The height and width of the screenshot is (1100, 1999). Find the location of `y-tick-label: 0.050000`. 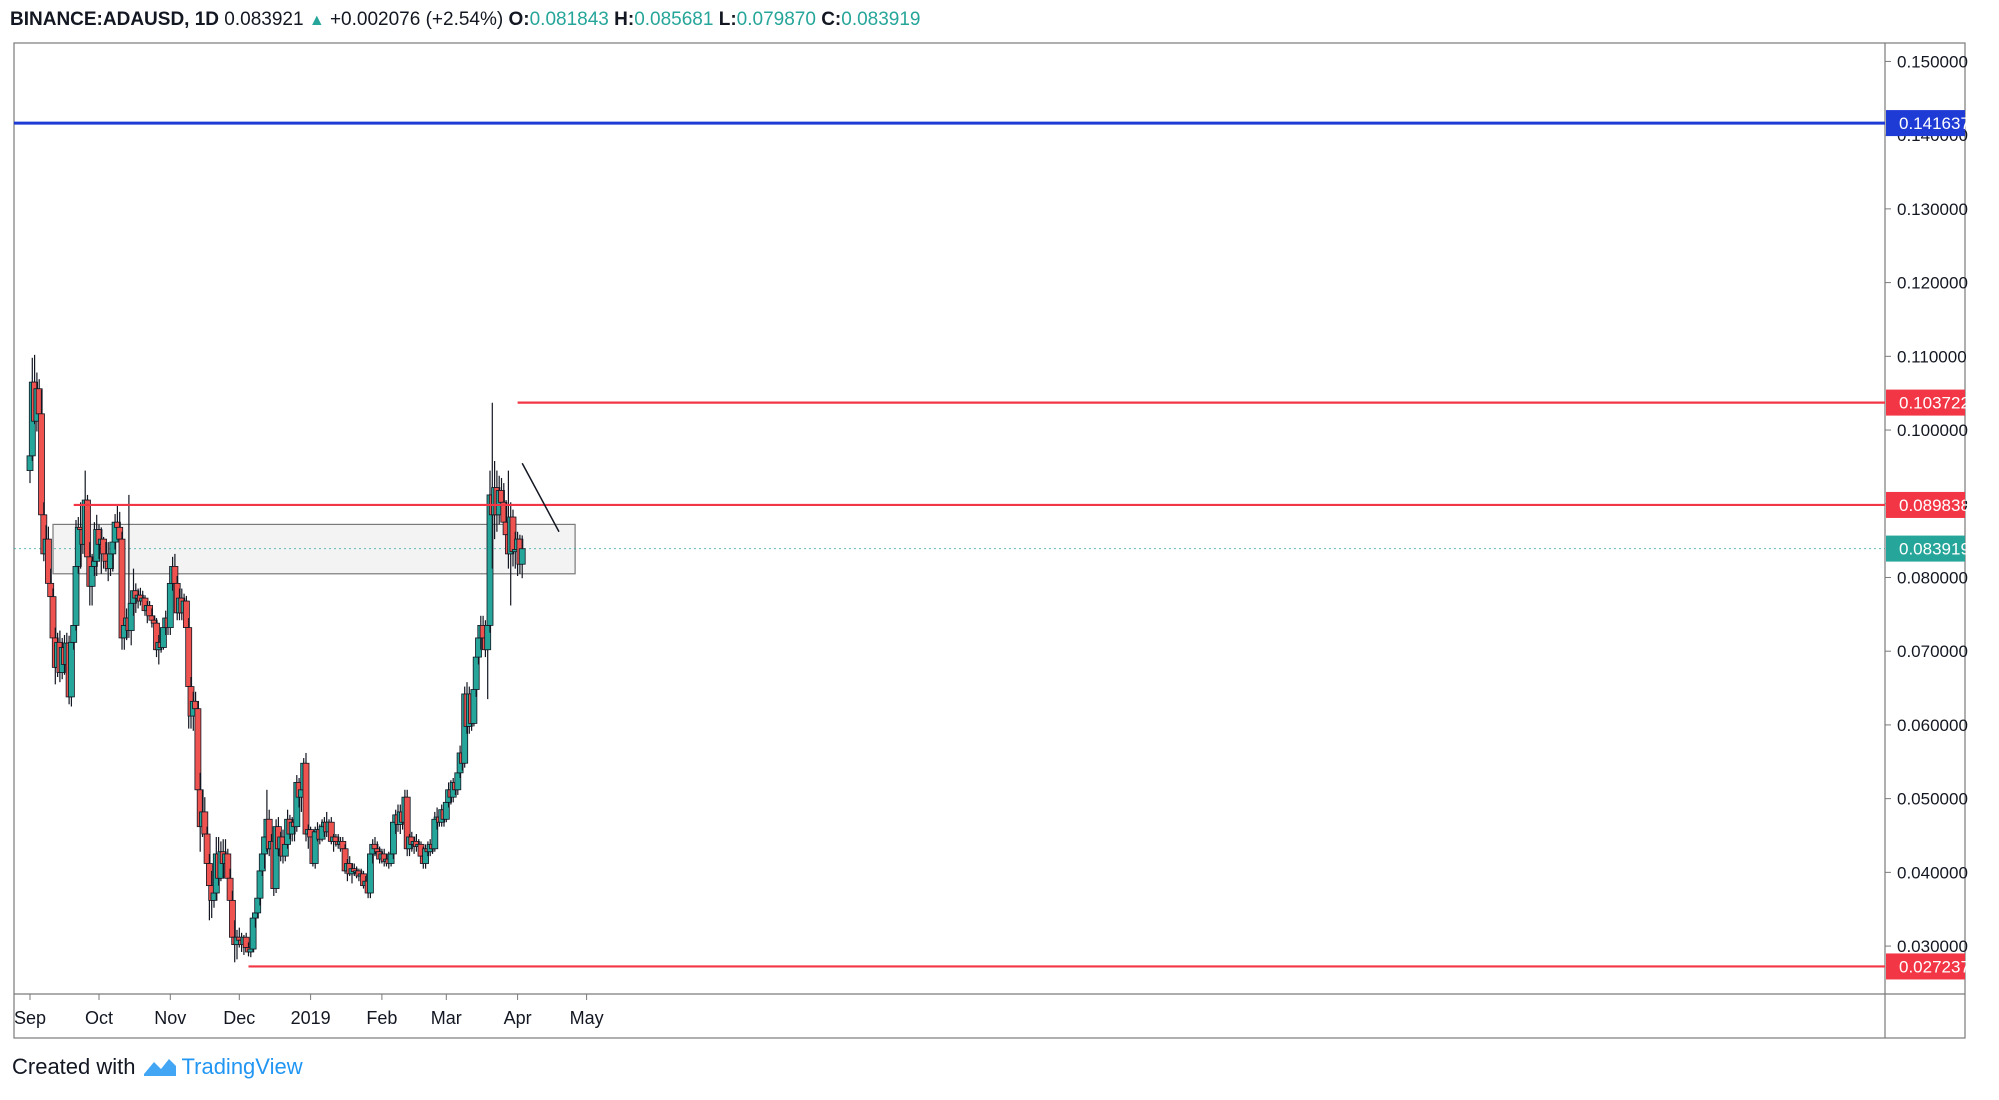

y-tick-label: 0.050000 is located at coordinates (1932, 799).